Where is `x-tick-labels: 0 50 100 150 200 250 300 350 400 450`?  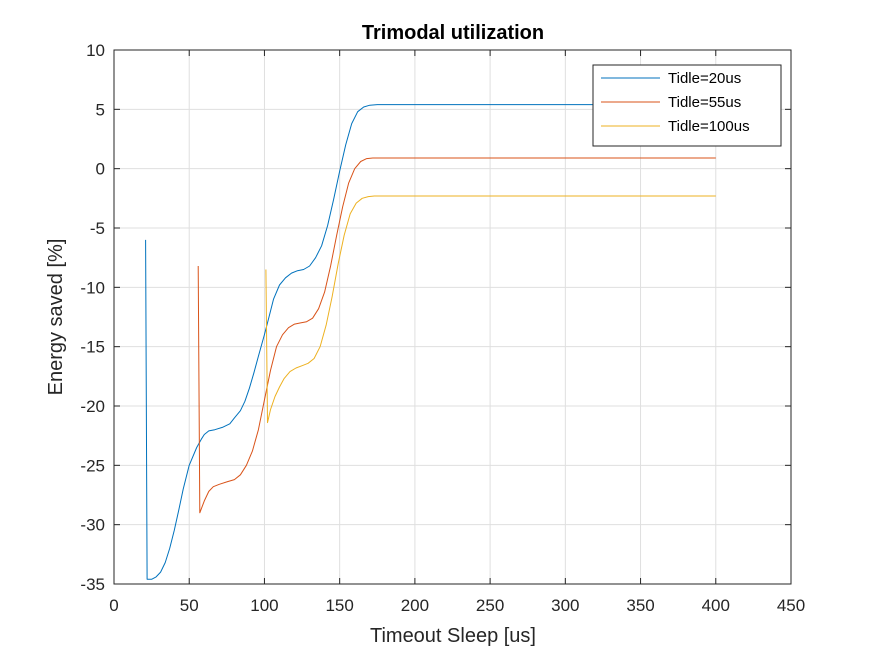
x-tick-labels: 0 50 100 150 200 250 300 350 400 450 is located at coordinates (457, 605).